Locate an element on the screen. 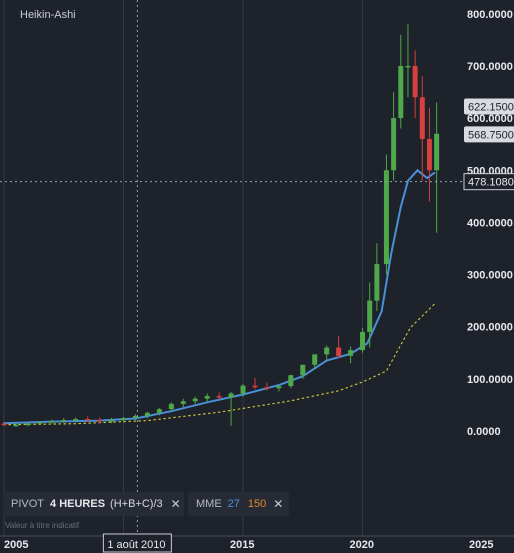  y-tick-label: 700.0000 is located at coordinates (490, 67).